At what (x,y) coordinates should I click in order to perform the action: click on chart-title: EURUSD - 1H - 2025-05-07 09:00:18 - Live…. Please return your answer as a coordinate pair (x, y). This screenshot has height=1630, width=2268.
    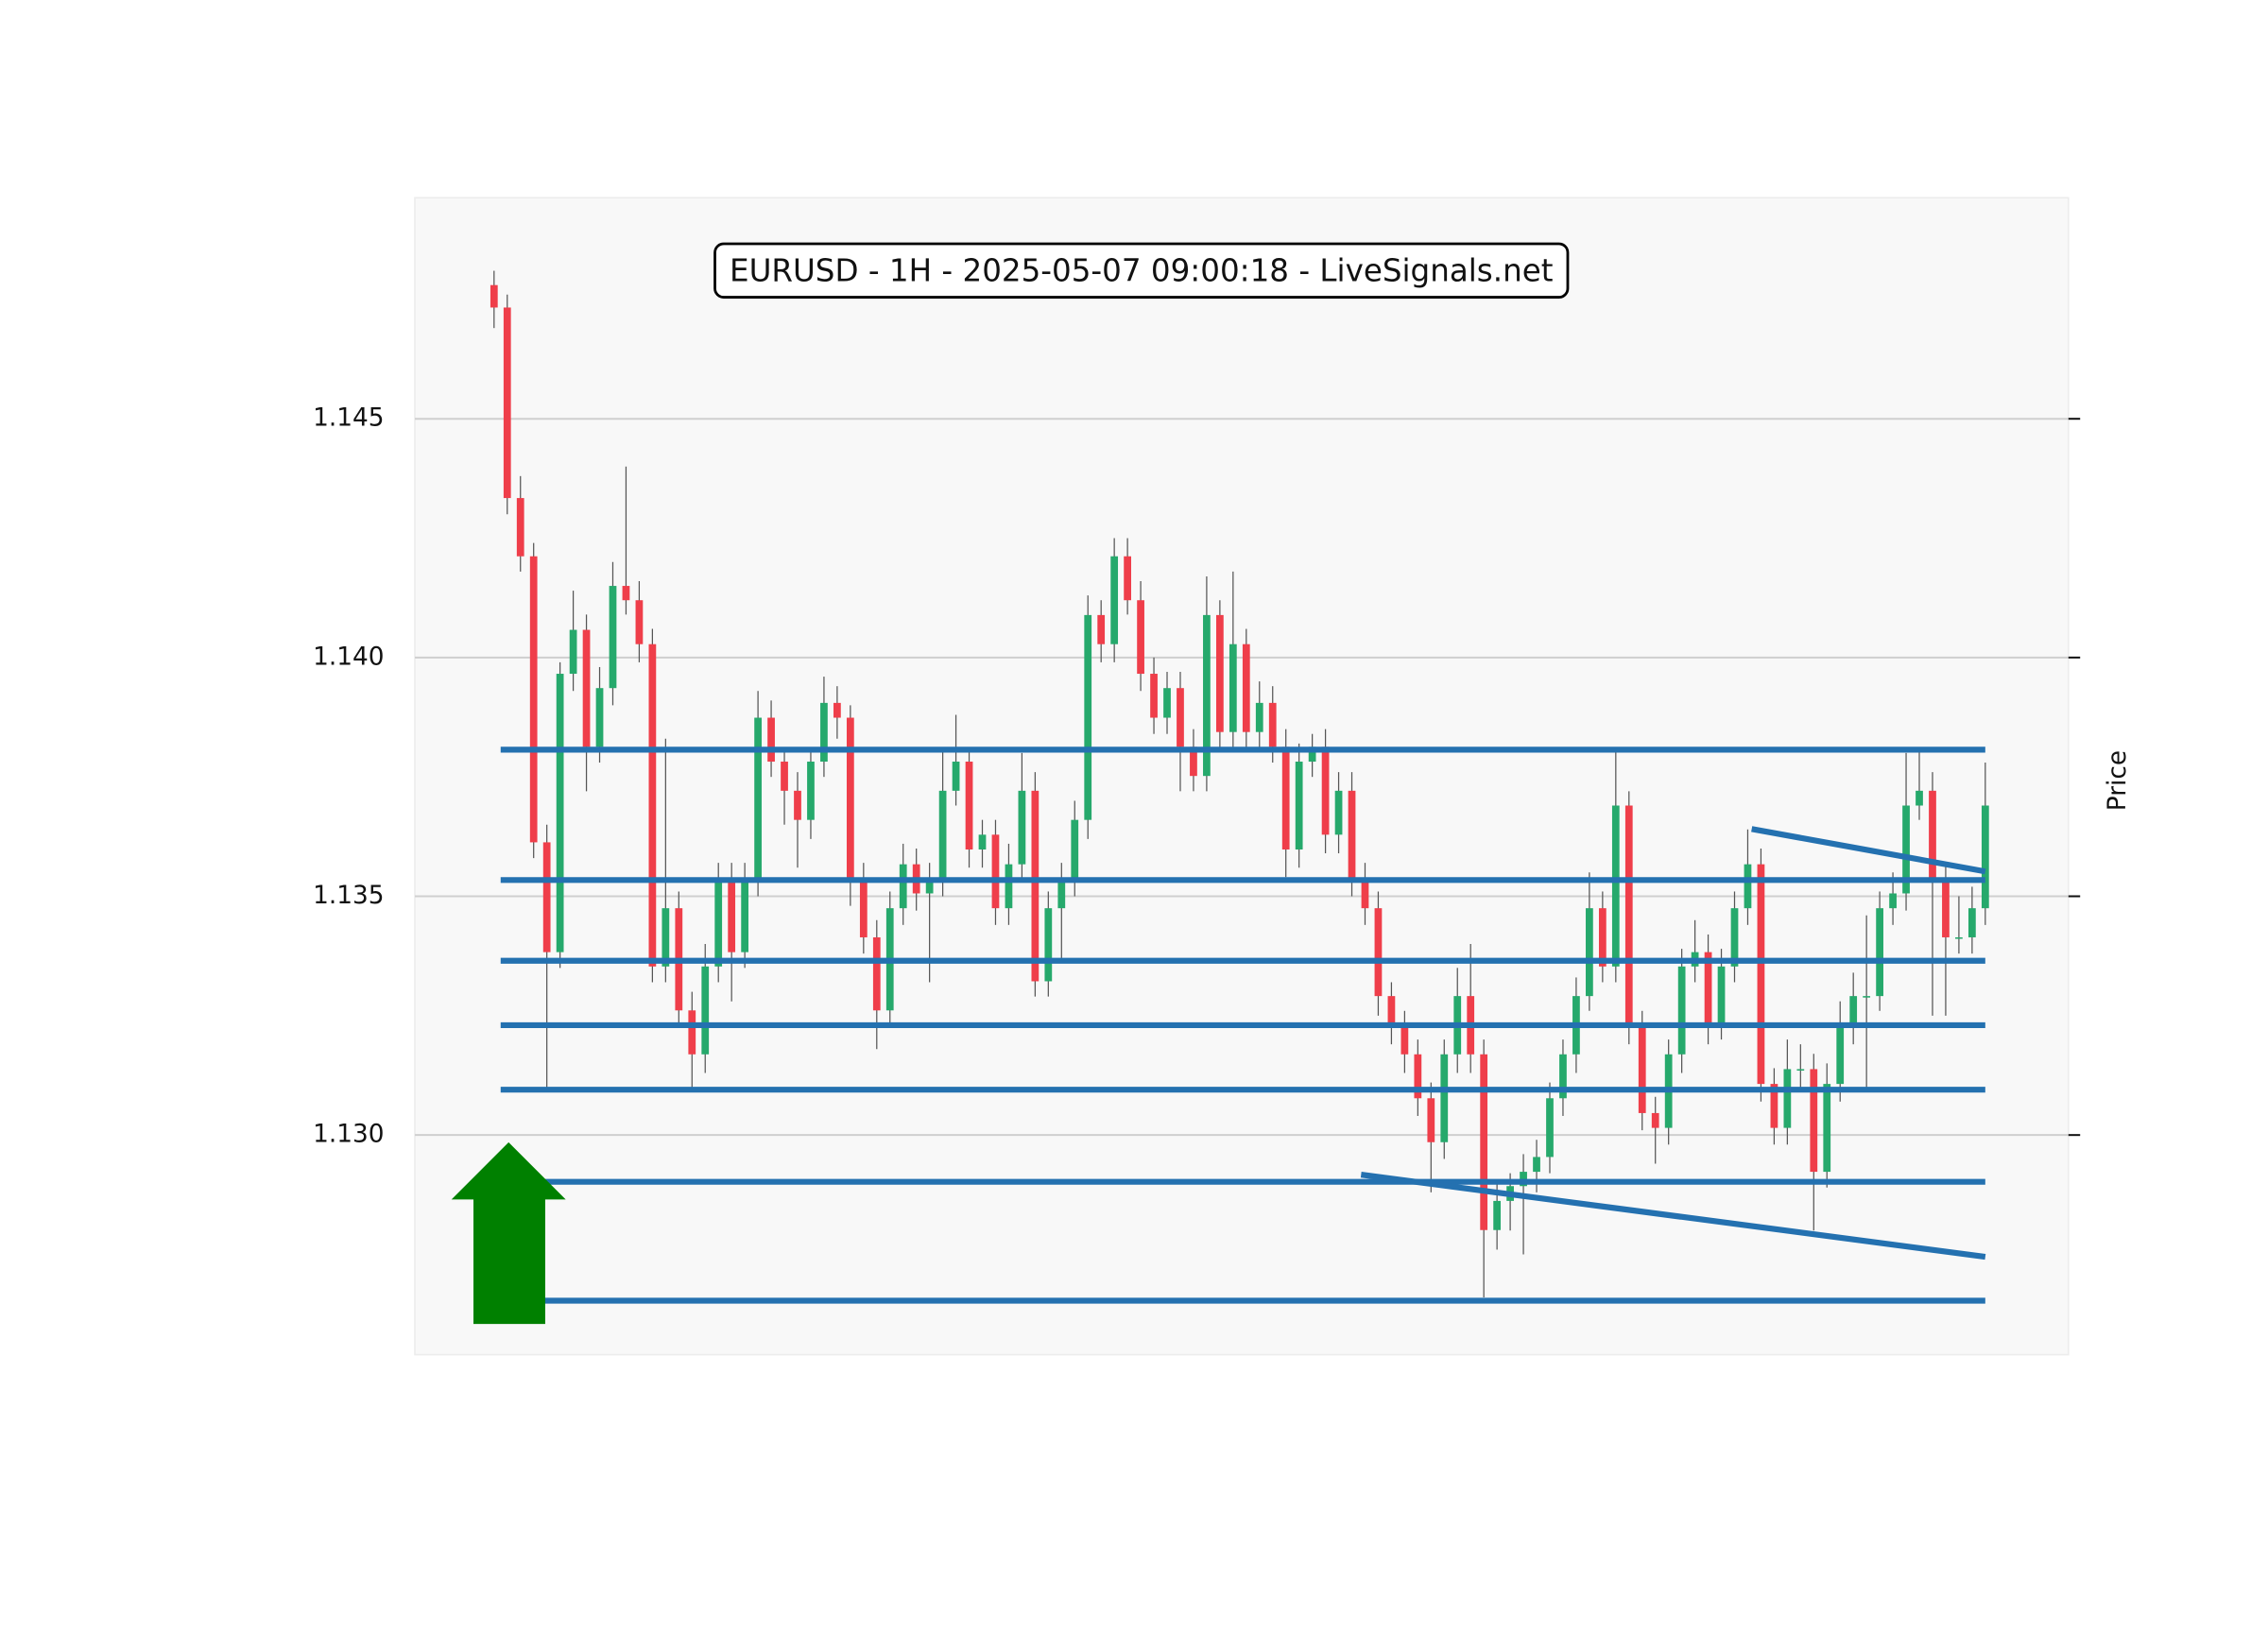
    Looking at the image, I should click on (1141, 270).